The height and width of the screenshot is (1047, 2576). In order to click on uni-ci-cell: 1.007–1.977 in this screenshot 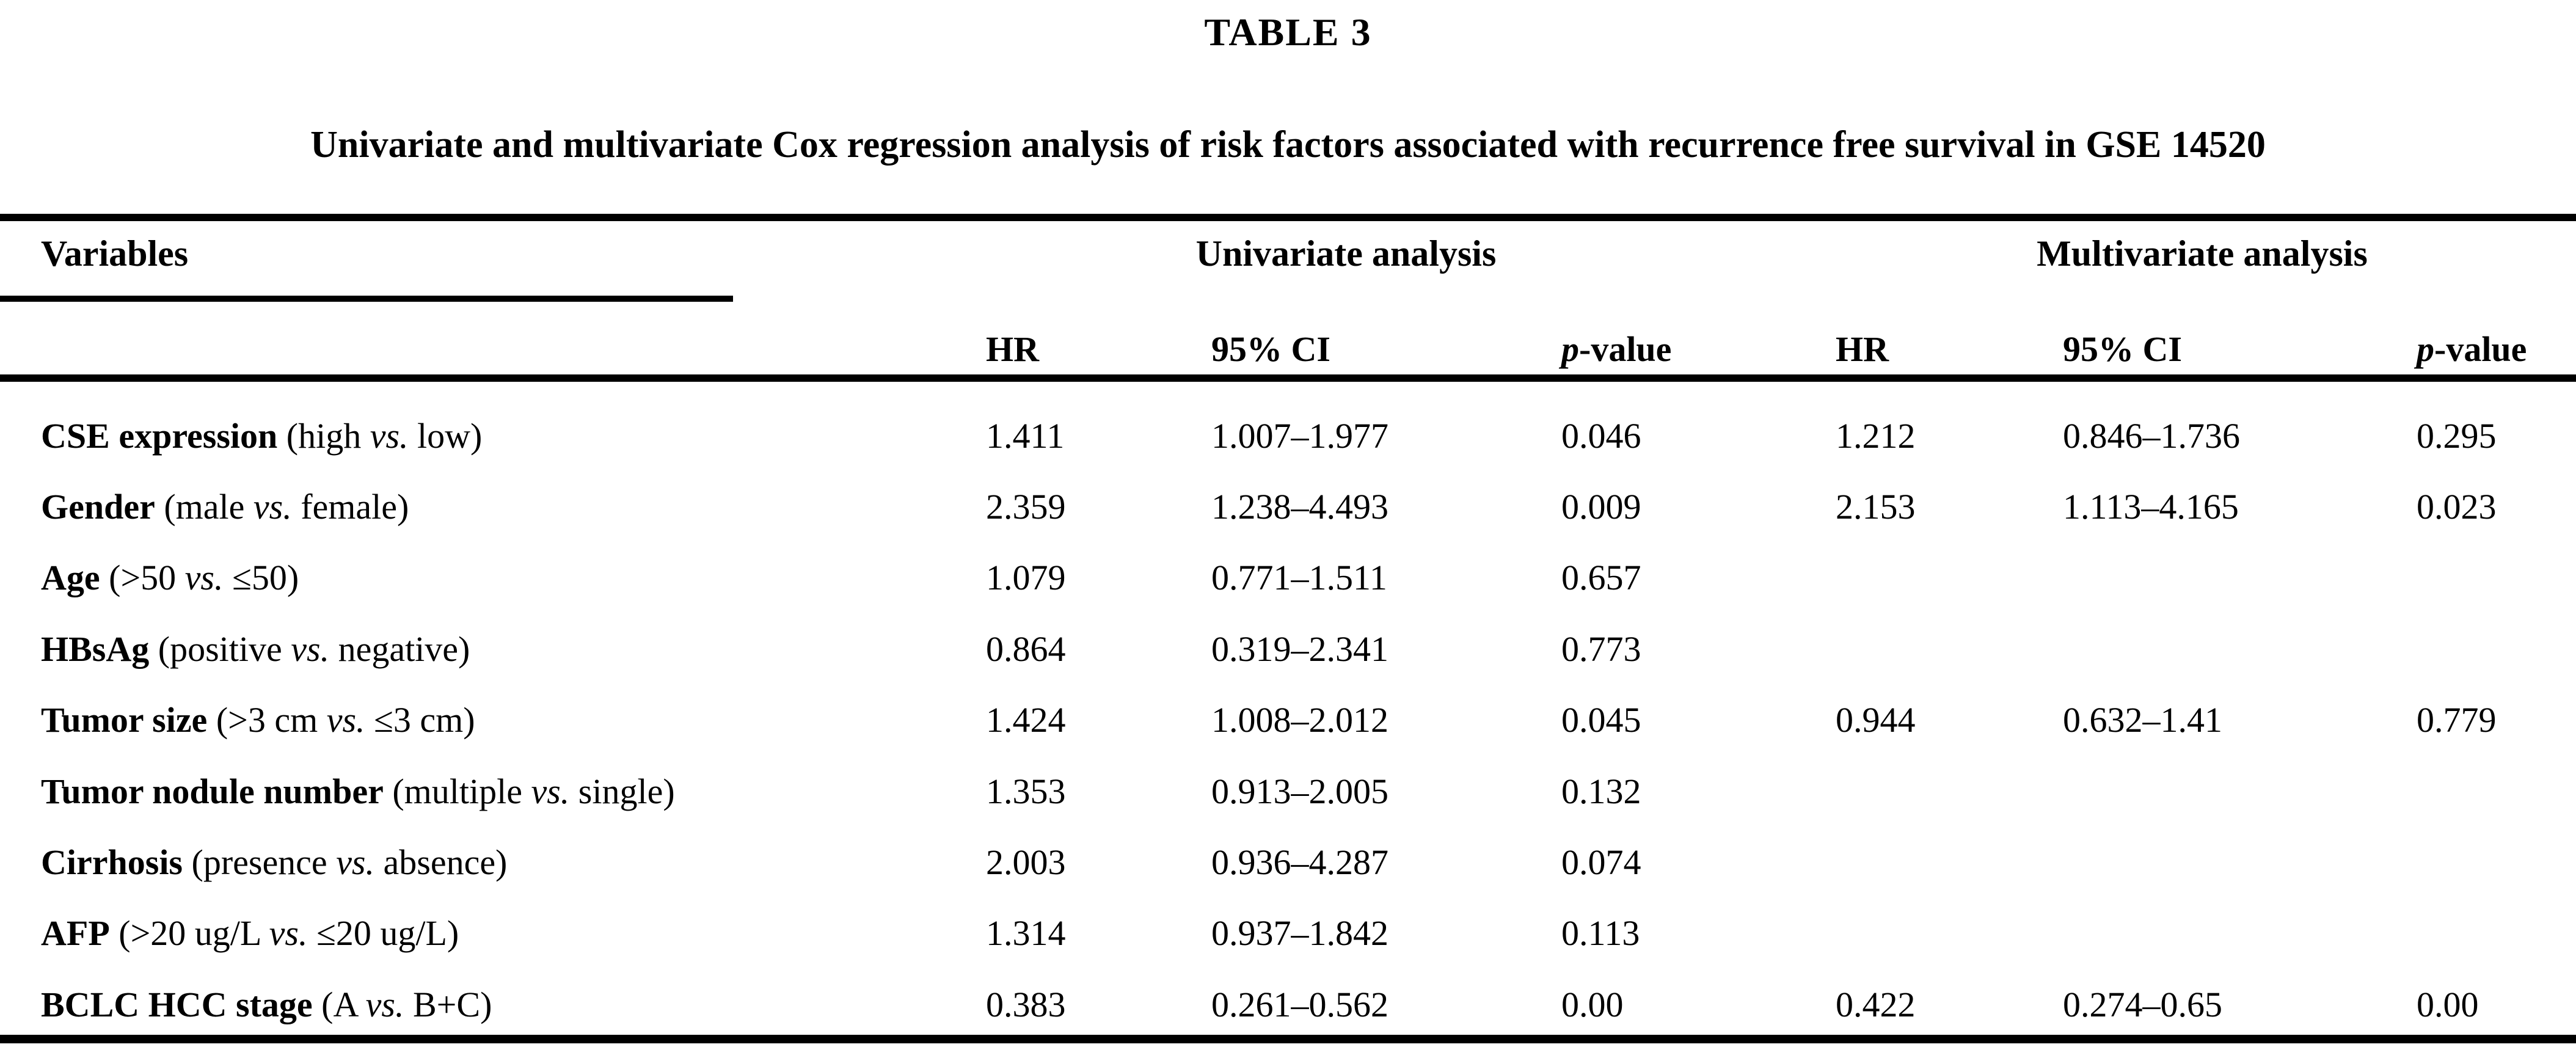, I will do `click(1299, 435)`.